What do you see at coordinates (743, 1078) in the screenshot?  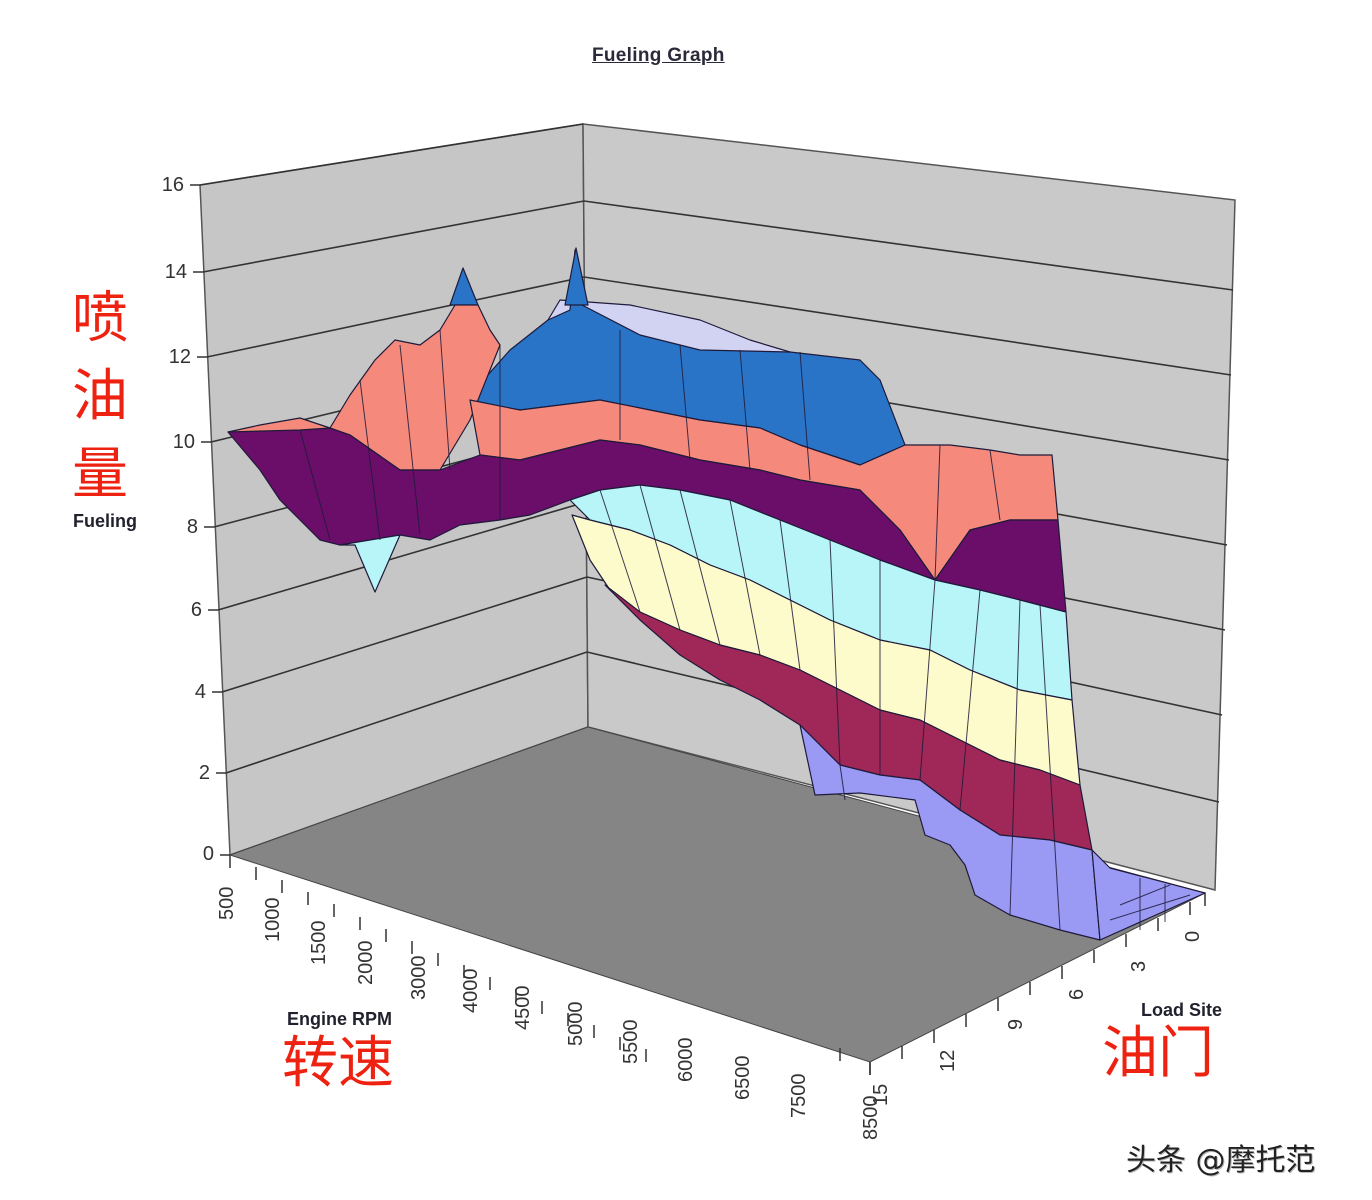 I see `x-tick: 6500` at bounding box center [743, 1078].